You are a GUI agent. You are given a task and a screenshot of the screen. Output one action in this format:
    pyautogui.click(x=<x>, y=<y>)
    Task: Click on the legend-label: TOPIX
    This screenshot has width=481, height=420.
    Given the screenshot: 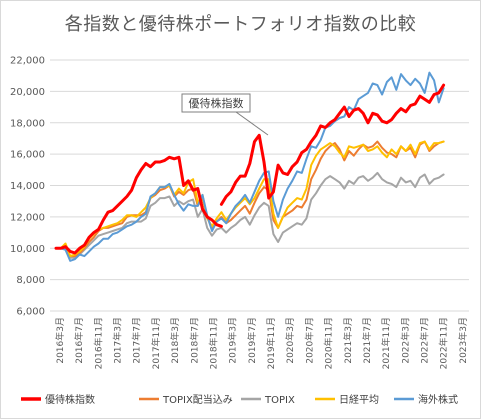 What is the action you would take?
    pyautogui.click(x=279, y=400)
    